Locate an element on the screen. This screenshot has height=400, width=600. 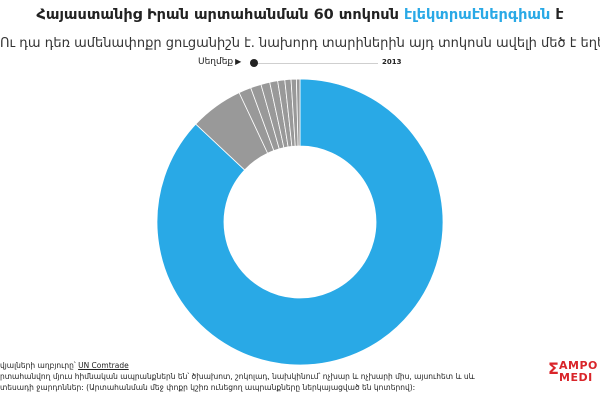
title-highlight: էլեկտրաէներգիան is located at coordinates (477, 15).